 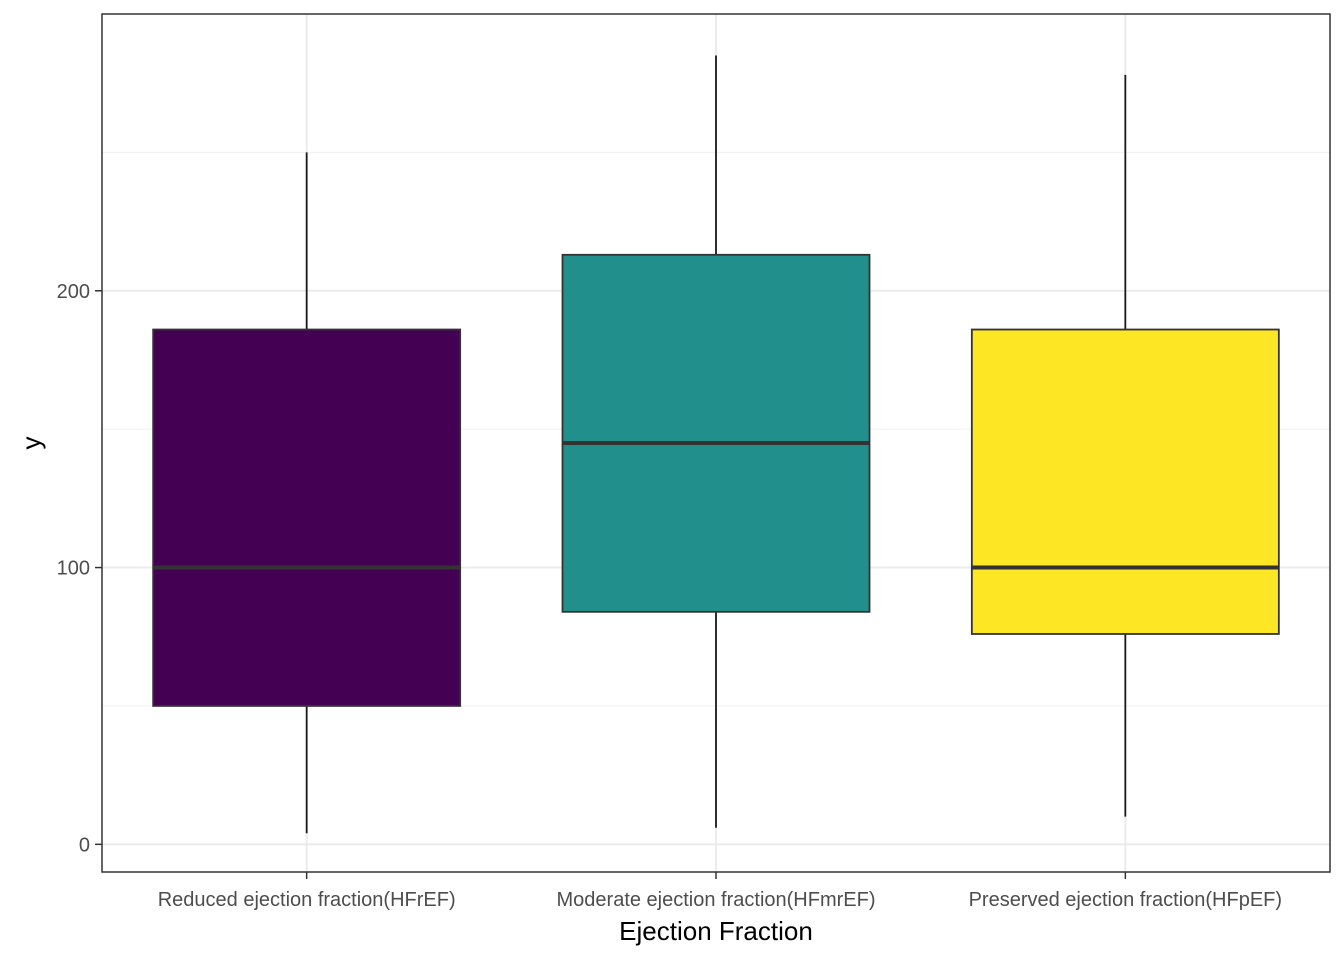 I want to click on y-tick-label: 0, so click(x=84, y=845).